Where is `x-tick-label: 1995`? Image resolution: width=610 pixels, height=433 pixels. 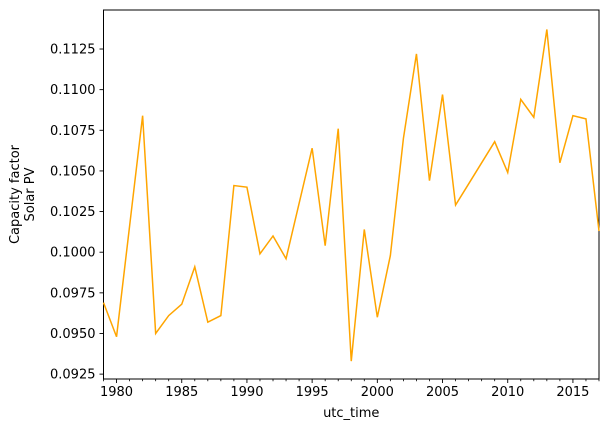 x-tick-label: 1995 is located at coordinates (312, 392).